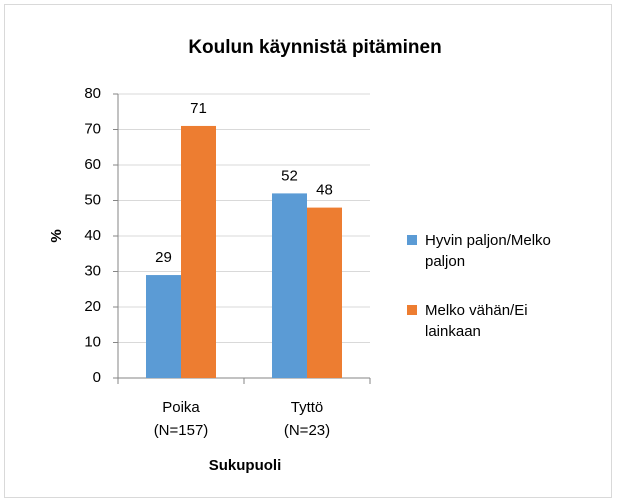 The height and width of the screenshot is (503, 617). I want to click on x-tick-label: (N=157), so click(181, 430).